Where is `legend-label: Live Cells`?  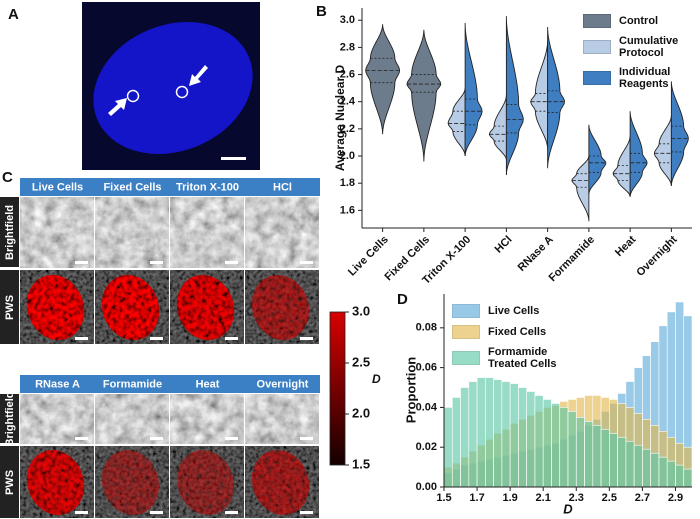
legend-label: Live Cells is located at coordinates (514, 311).